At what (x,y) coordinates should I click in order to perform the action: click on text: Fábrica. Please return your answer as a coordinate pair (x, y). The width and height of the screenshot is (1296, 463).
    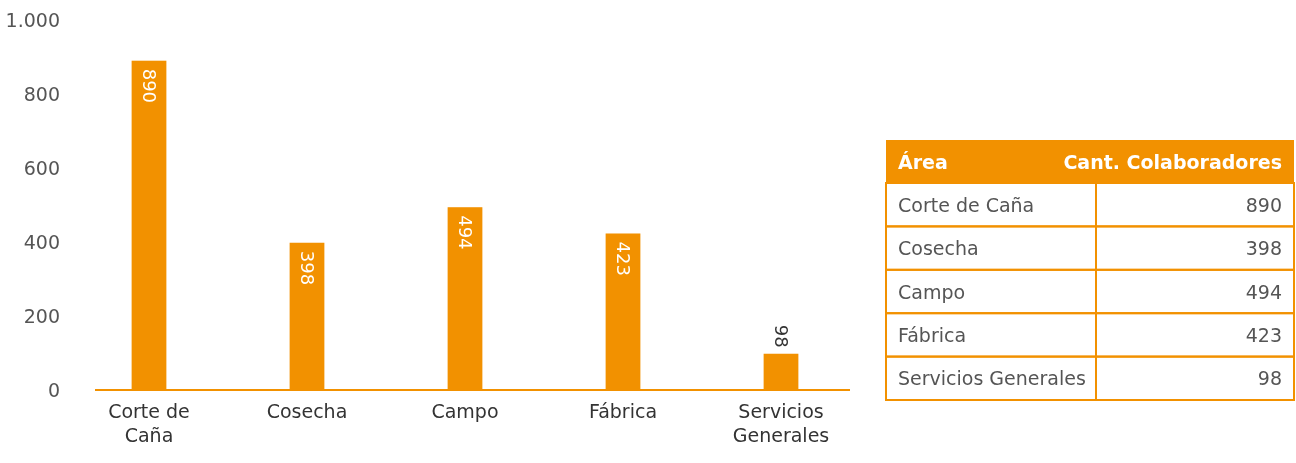
    Looking at the image, I should click on (932, 334).